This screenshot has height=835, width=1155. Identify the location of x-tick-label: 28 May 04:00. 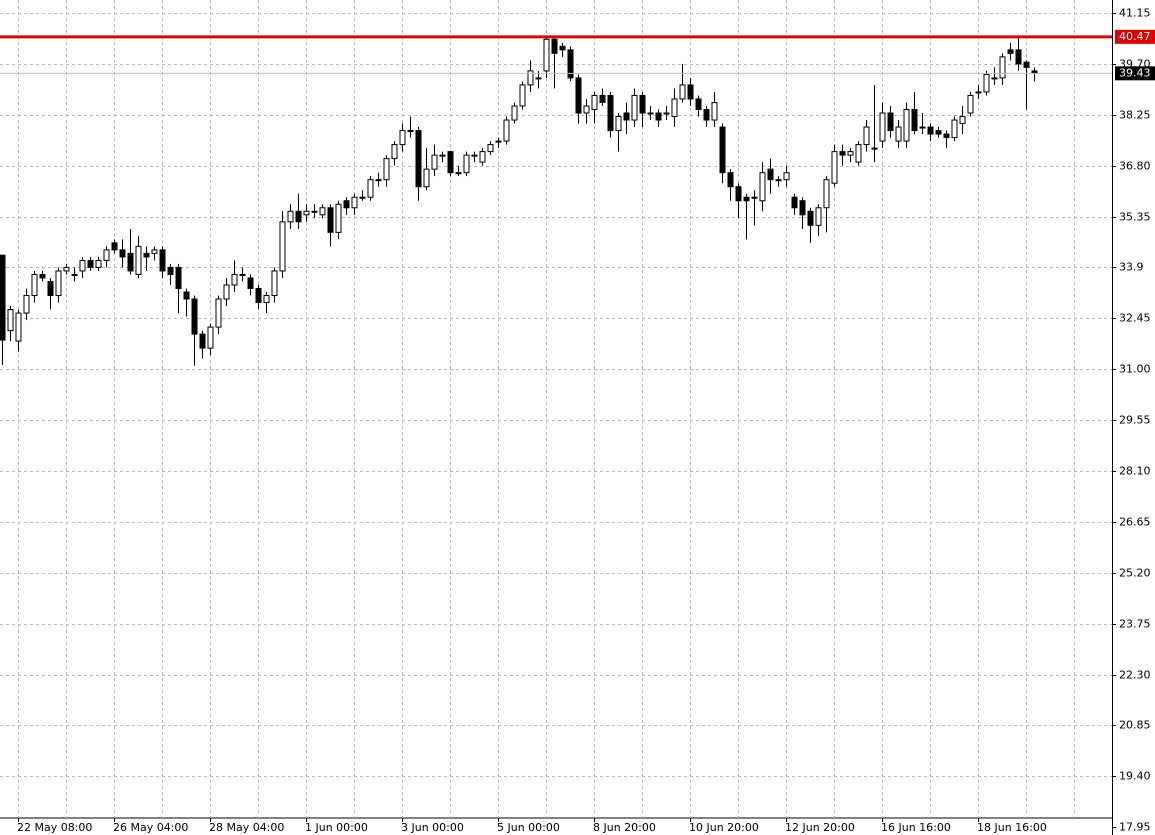
(246, 827).